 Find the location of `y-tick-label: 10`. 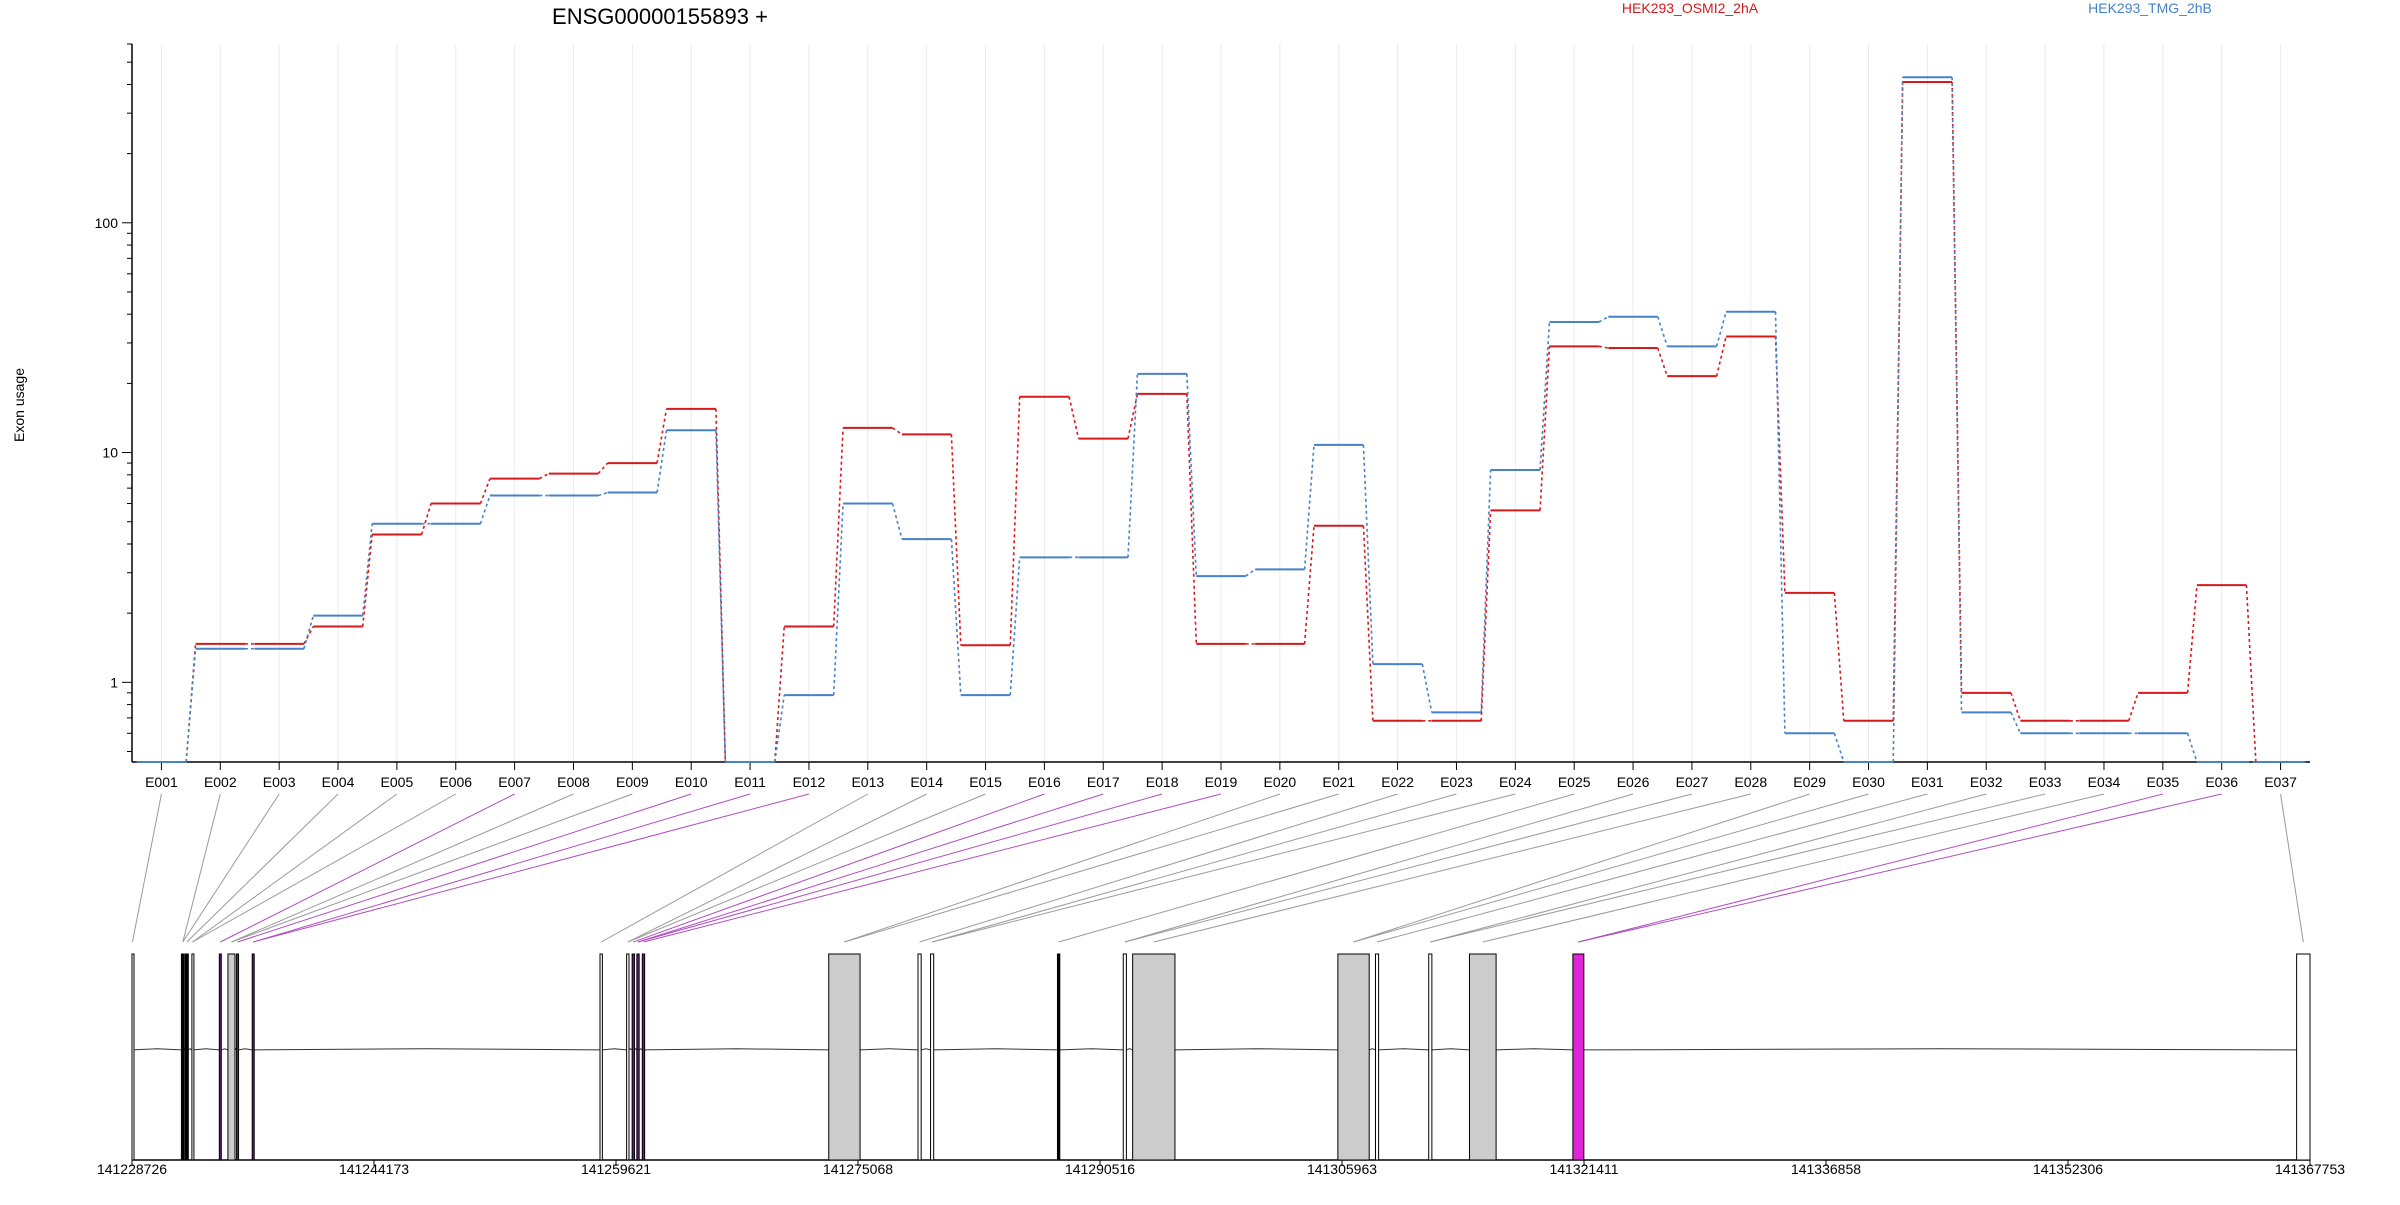

y-tick-label: 10 is located at coordinates (110, 453).